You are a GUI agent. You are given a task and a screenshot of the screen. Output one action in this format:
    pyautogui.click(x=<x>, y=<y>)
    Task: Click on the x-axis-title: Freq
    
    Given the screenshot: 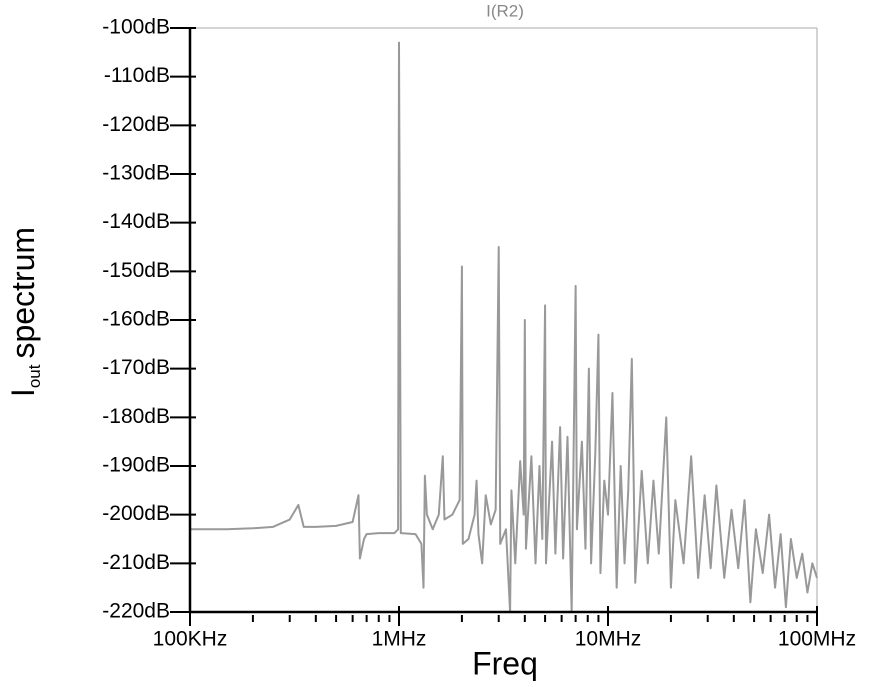 What is the action you would take?
    pyautogui.click(x=505, y=663)
    